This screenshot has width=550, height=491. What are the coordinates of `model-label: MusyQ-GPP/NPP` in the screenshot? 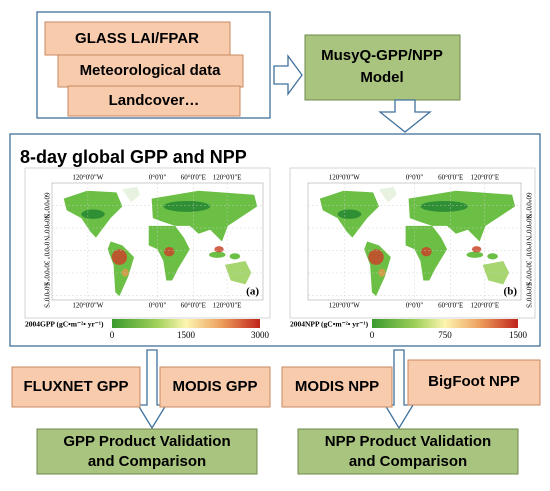 It's located at (382, 55).